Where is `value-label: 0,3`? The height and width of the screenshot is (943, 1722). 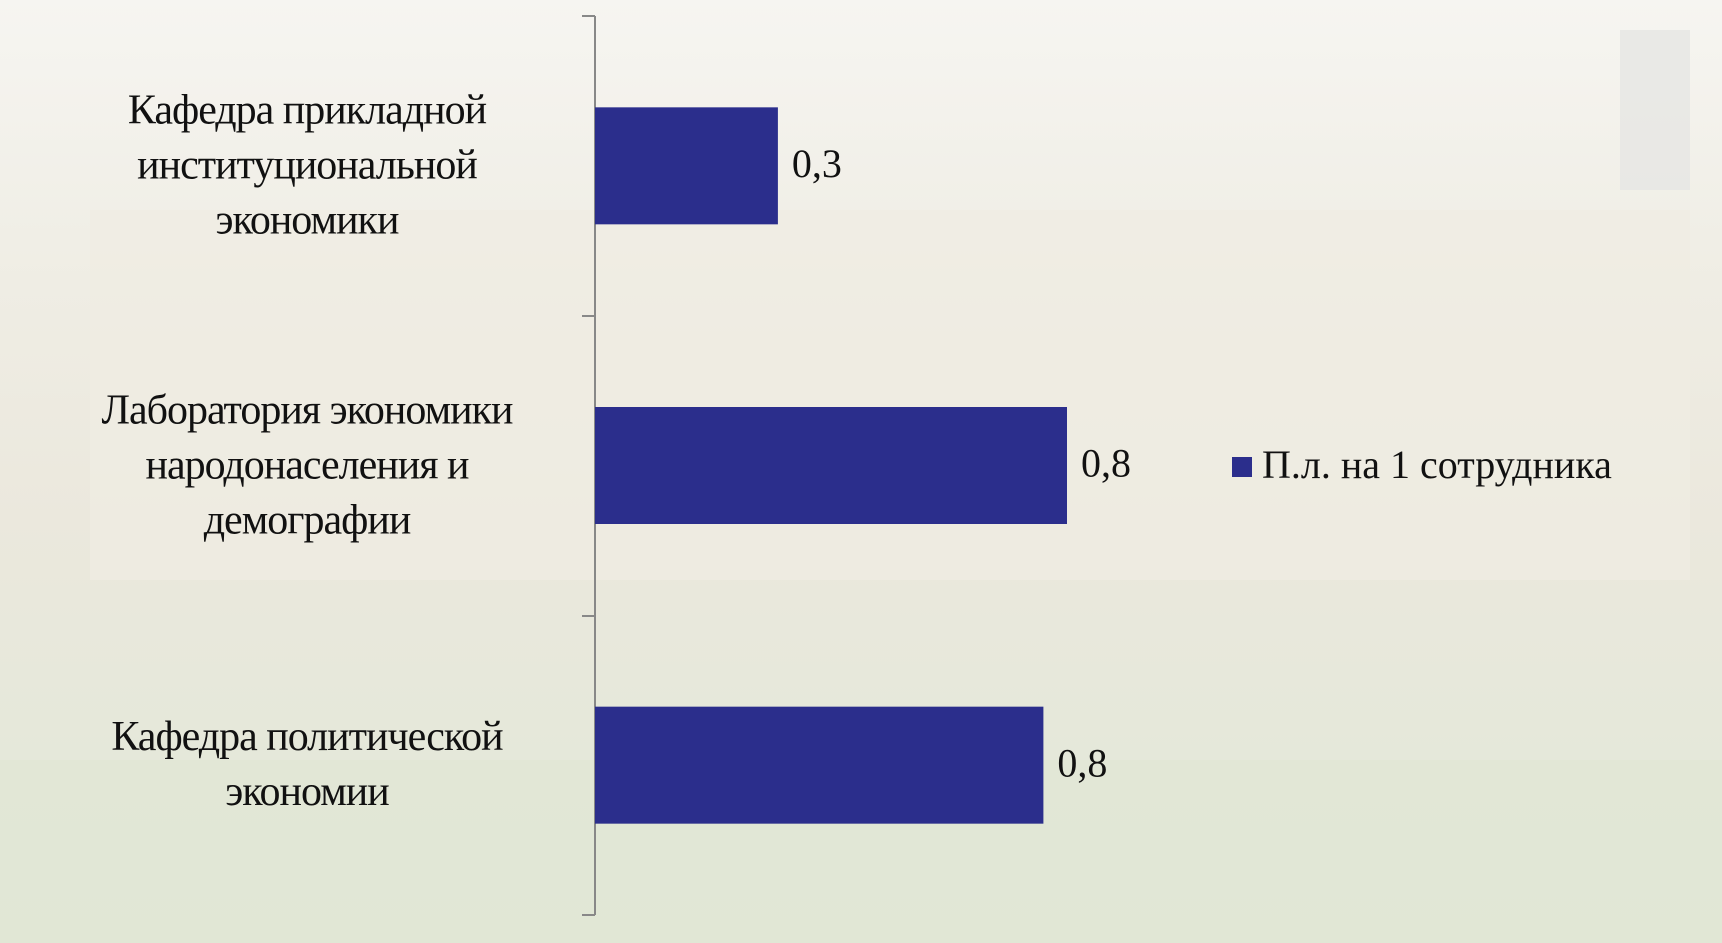 value-label: 0,3 is located at coordinates (817, 163).